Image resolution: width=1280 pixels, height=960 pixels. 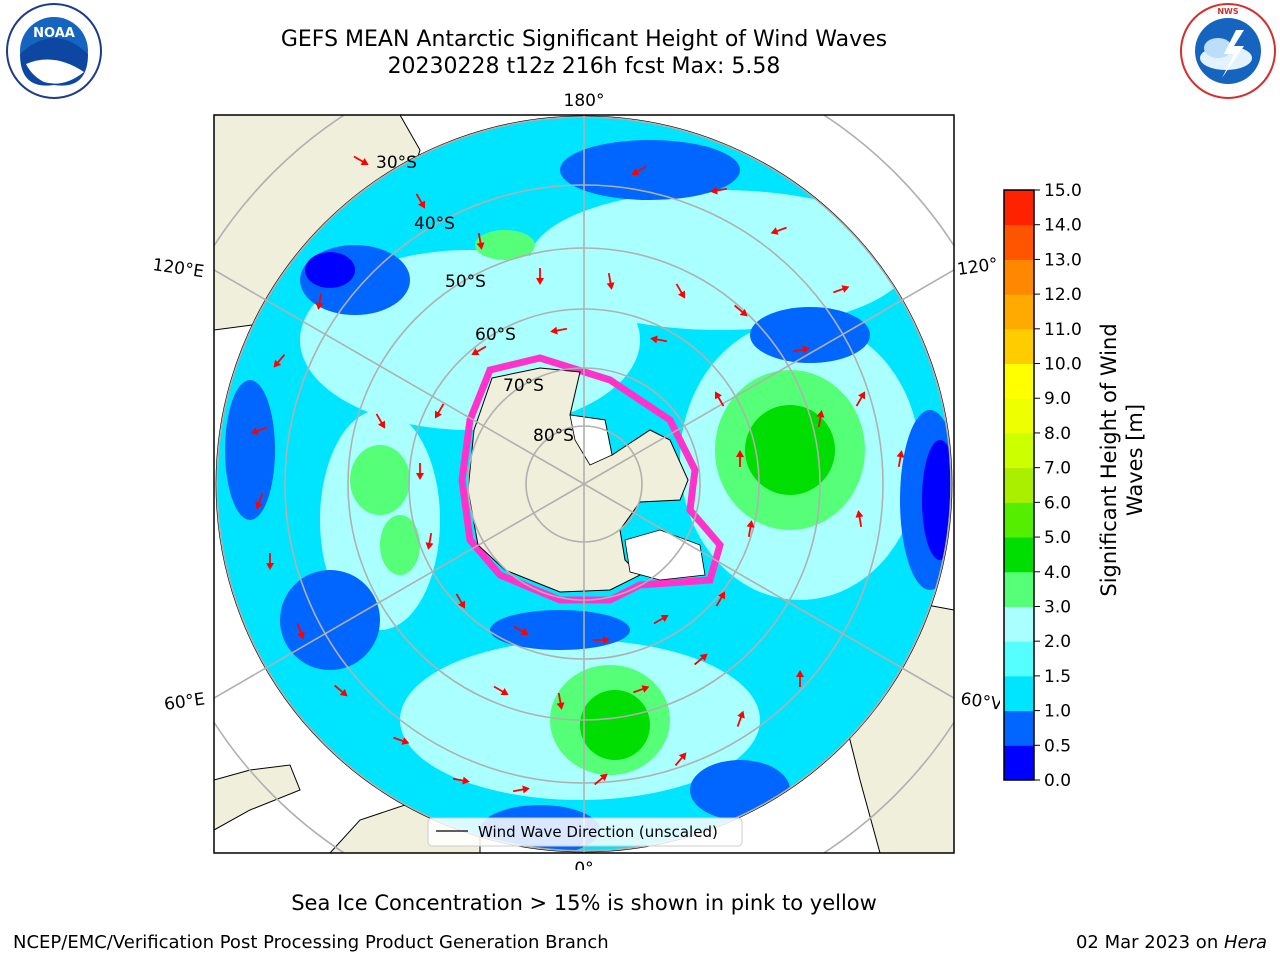 I want to click on colorbar-tick-label: 5.0, so click(x=1057, y=538).